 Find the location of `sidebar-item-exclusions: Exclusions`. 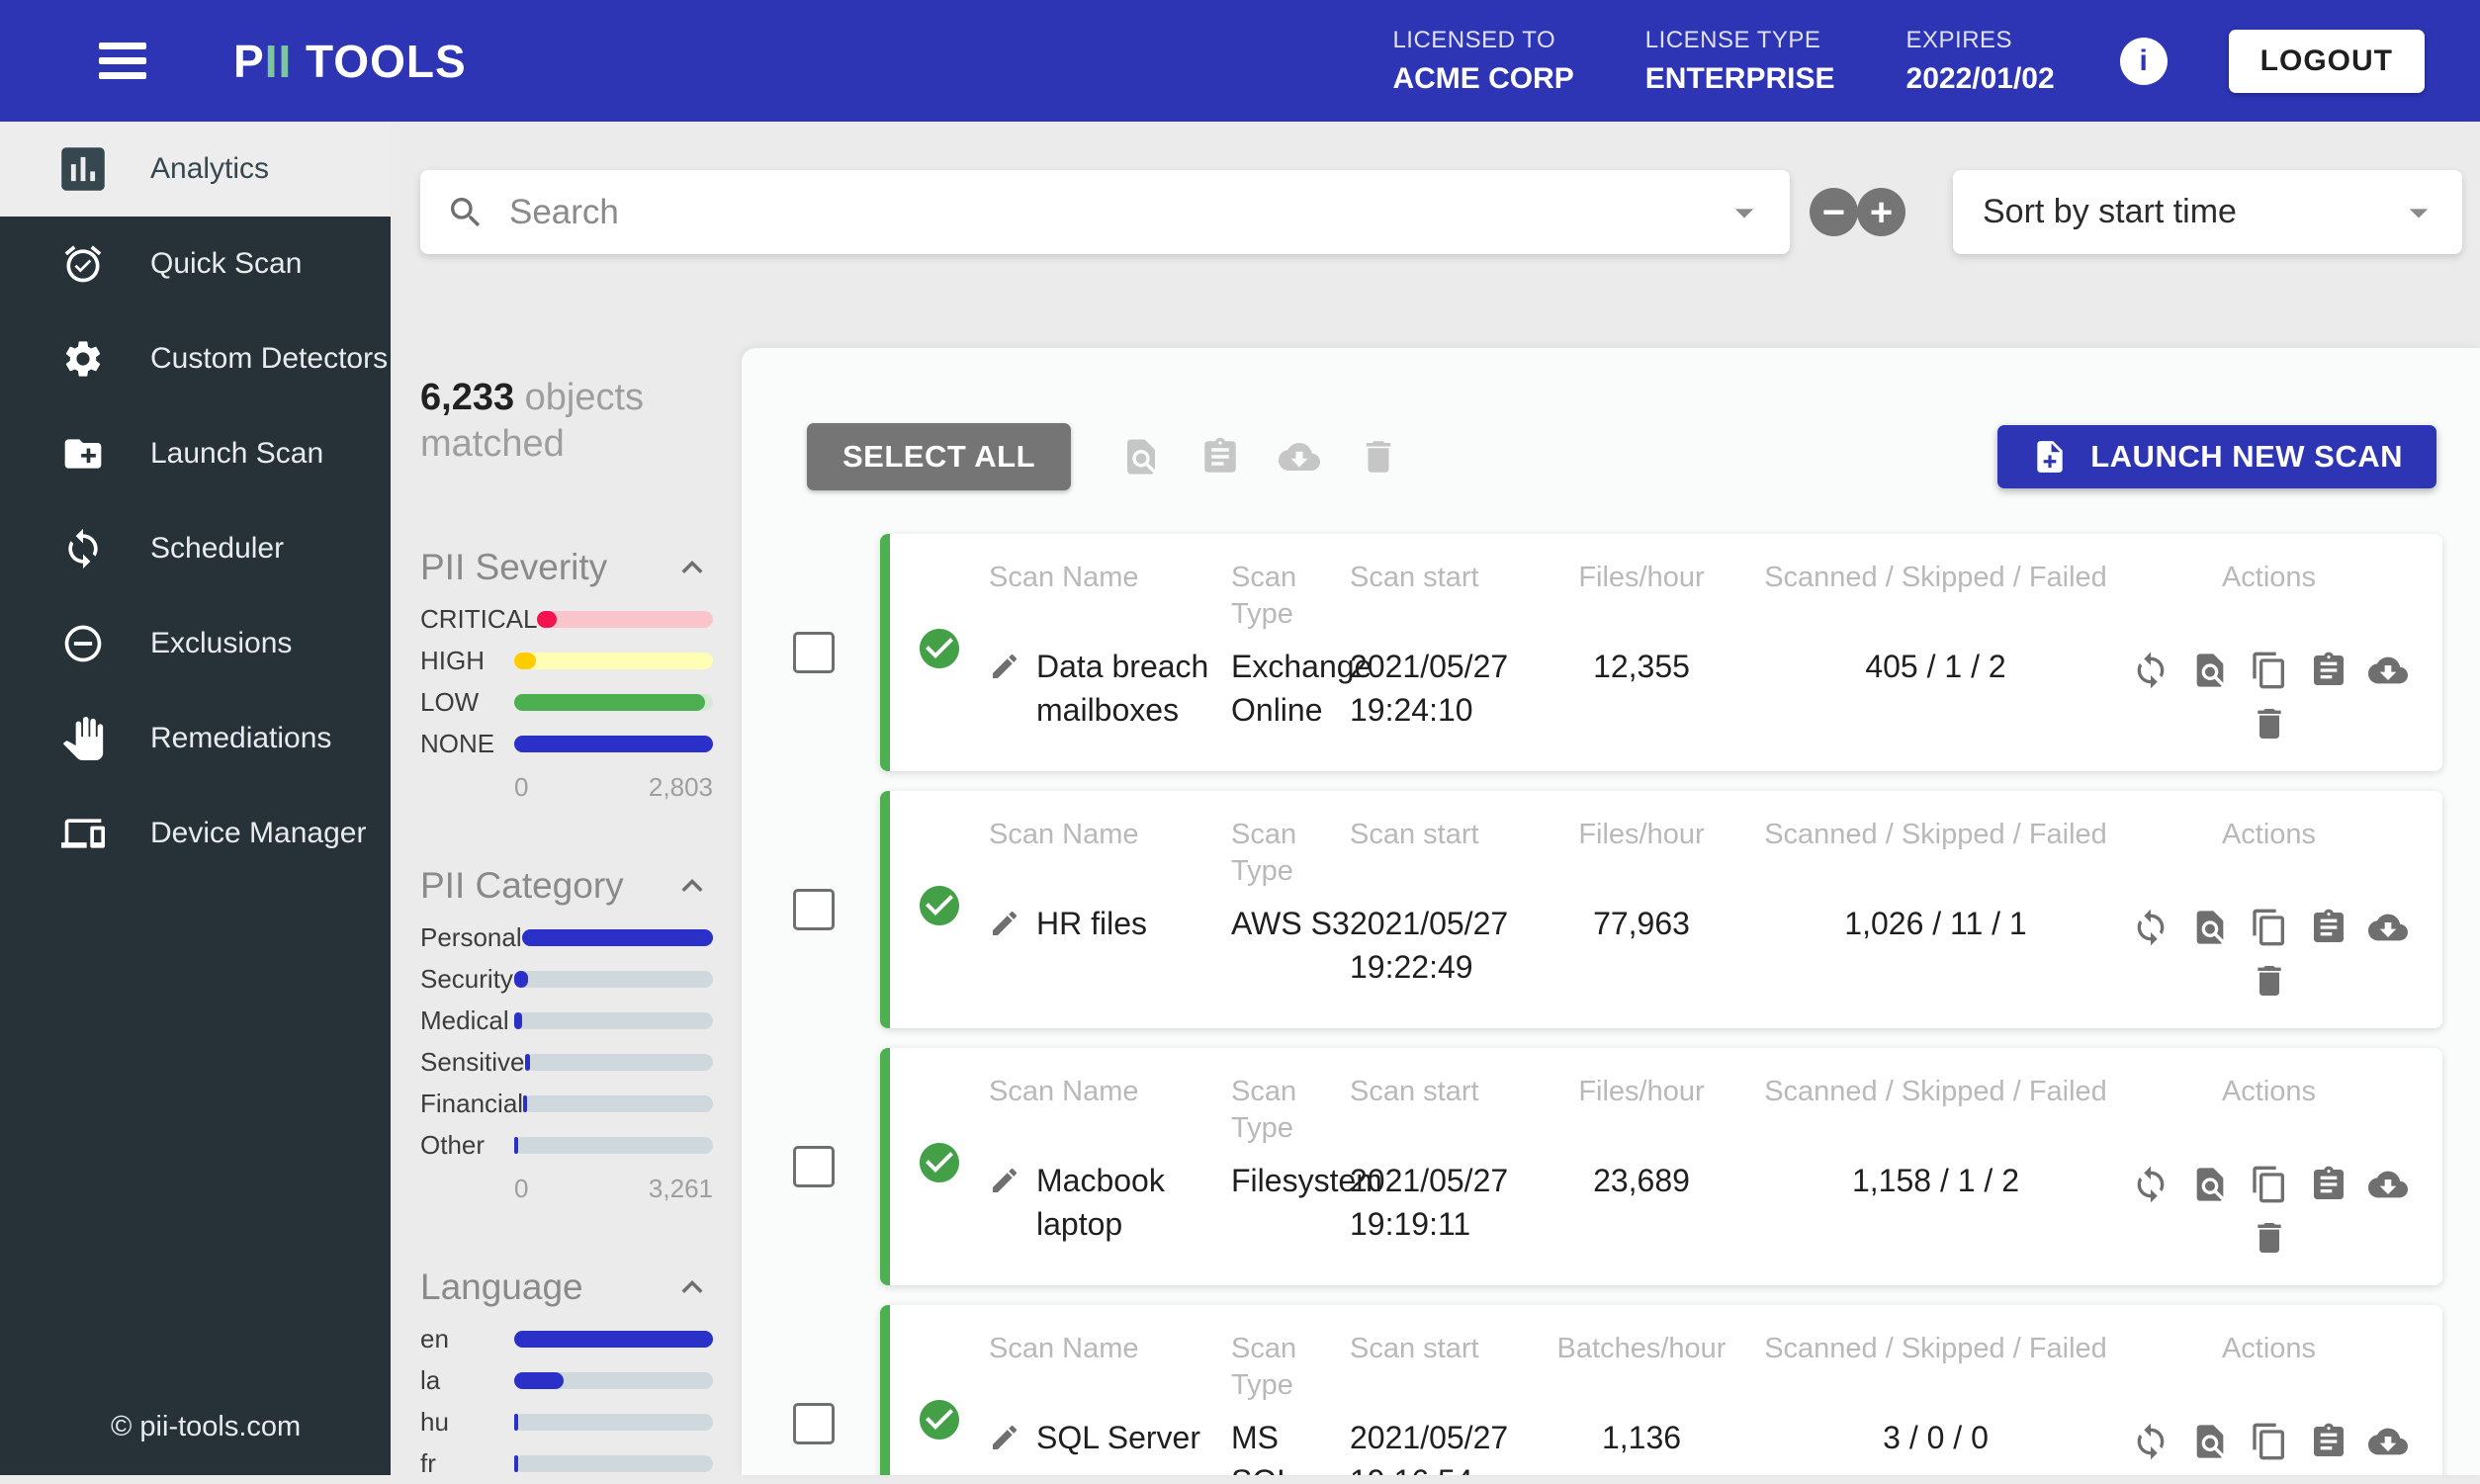

sidebar-item-exclusions: Exclusions is located at coordinates (195, 644).